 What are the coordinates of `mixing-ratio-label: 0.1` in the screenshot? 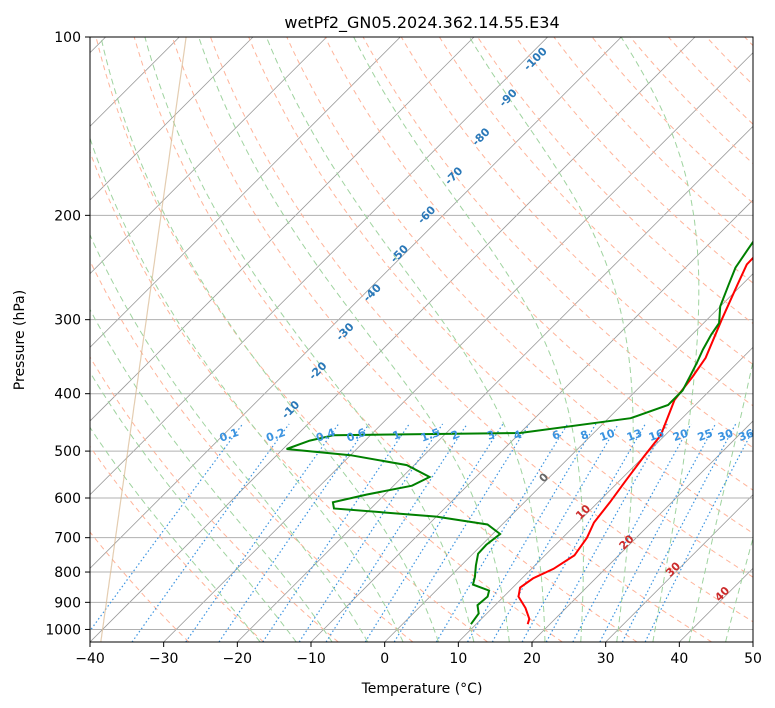 It's located at (229, 435).